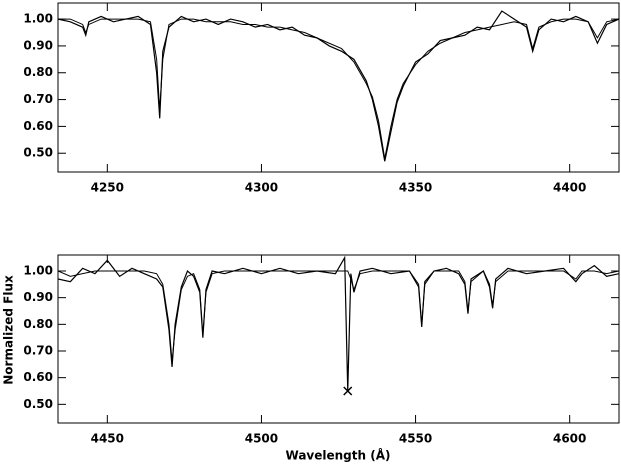 Image resolution: width=621 pixels, height=465 pixels. Describe the element at coordinates (338, 455) in the screenshot. I see `x-axis-label: Wavelength (Å)` at that location.